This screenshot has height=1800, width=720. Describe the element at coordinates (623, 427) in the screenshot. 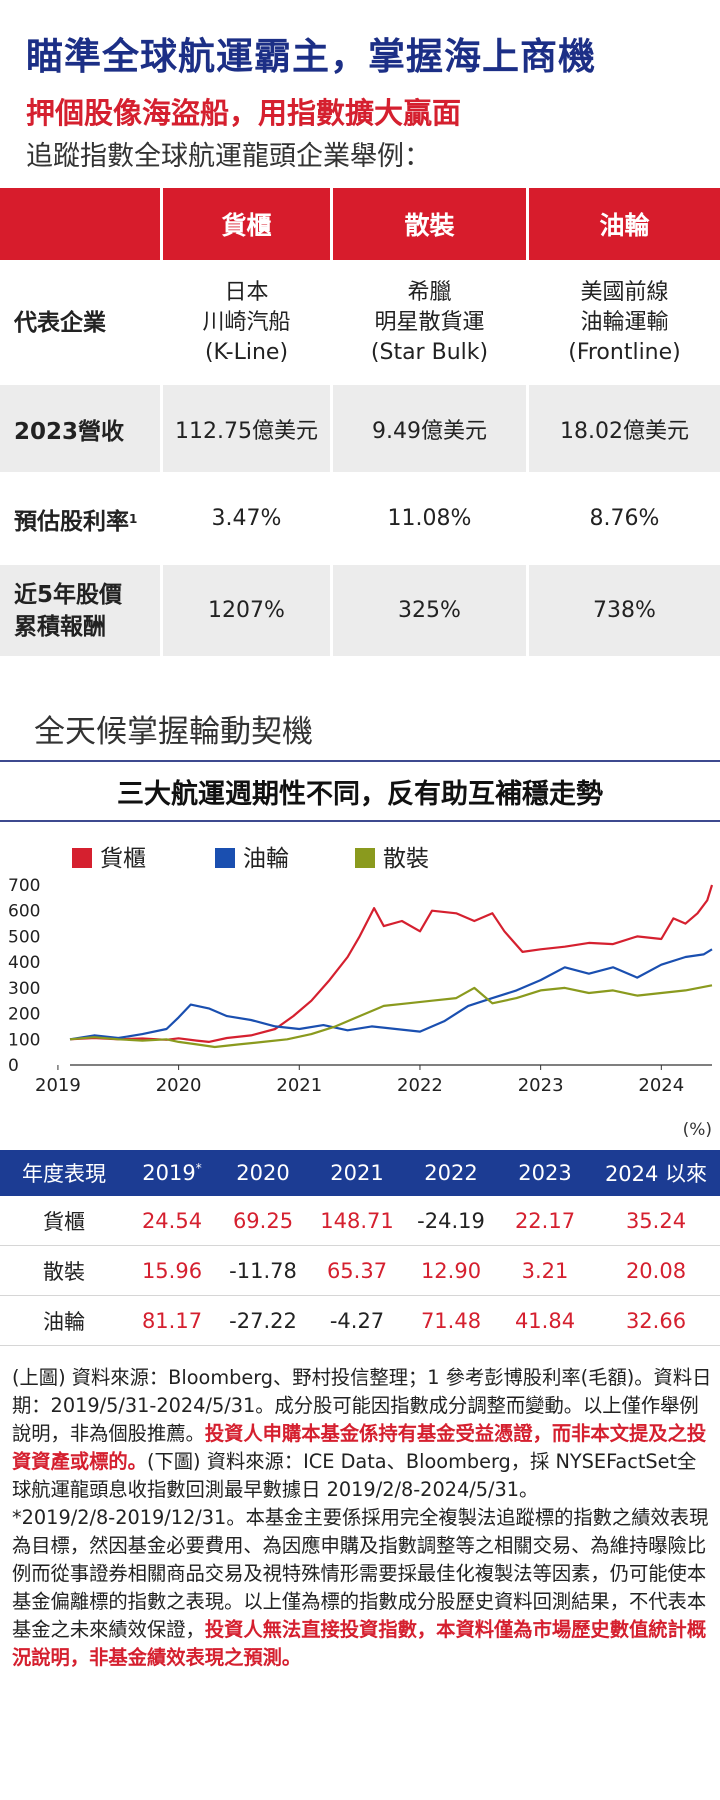

I see `cell-value: 18.02億美元` at that location.